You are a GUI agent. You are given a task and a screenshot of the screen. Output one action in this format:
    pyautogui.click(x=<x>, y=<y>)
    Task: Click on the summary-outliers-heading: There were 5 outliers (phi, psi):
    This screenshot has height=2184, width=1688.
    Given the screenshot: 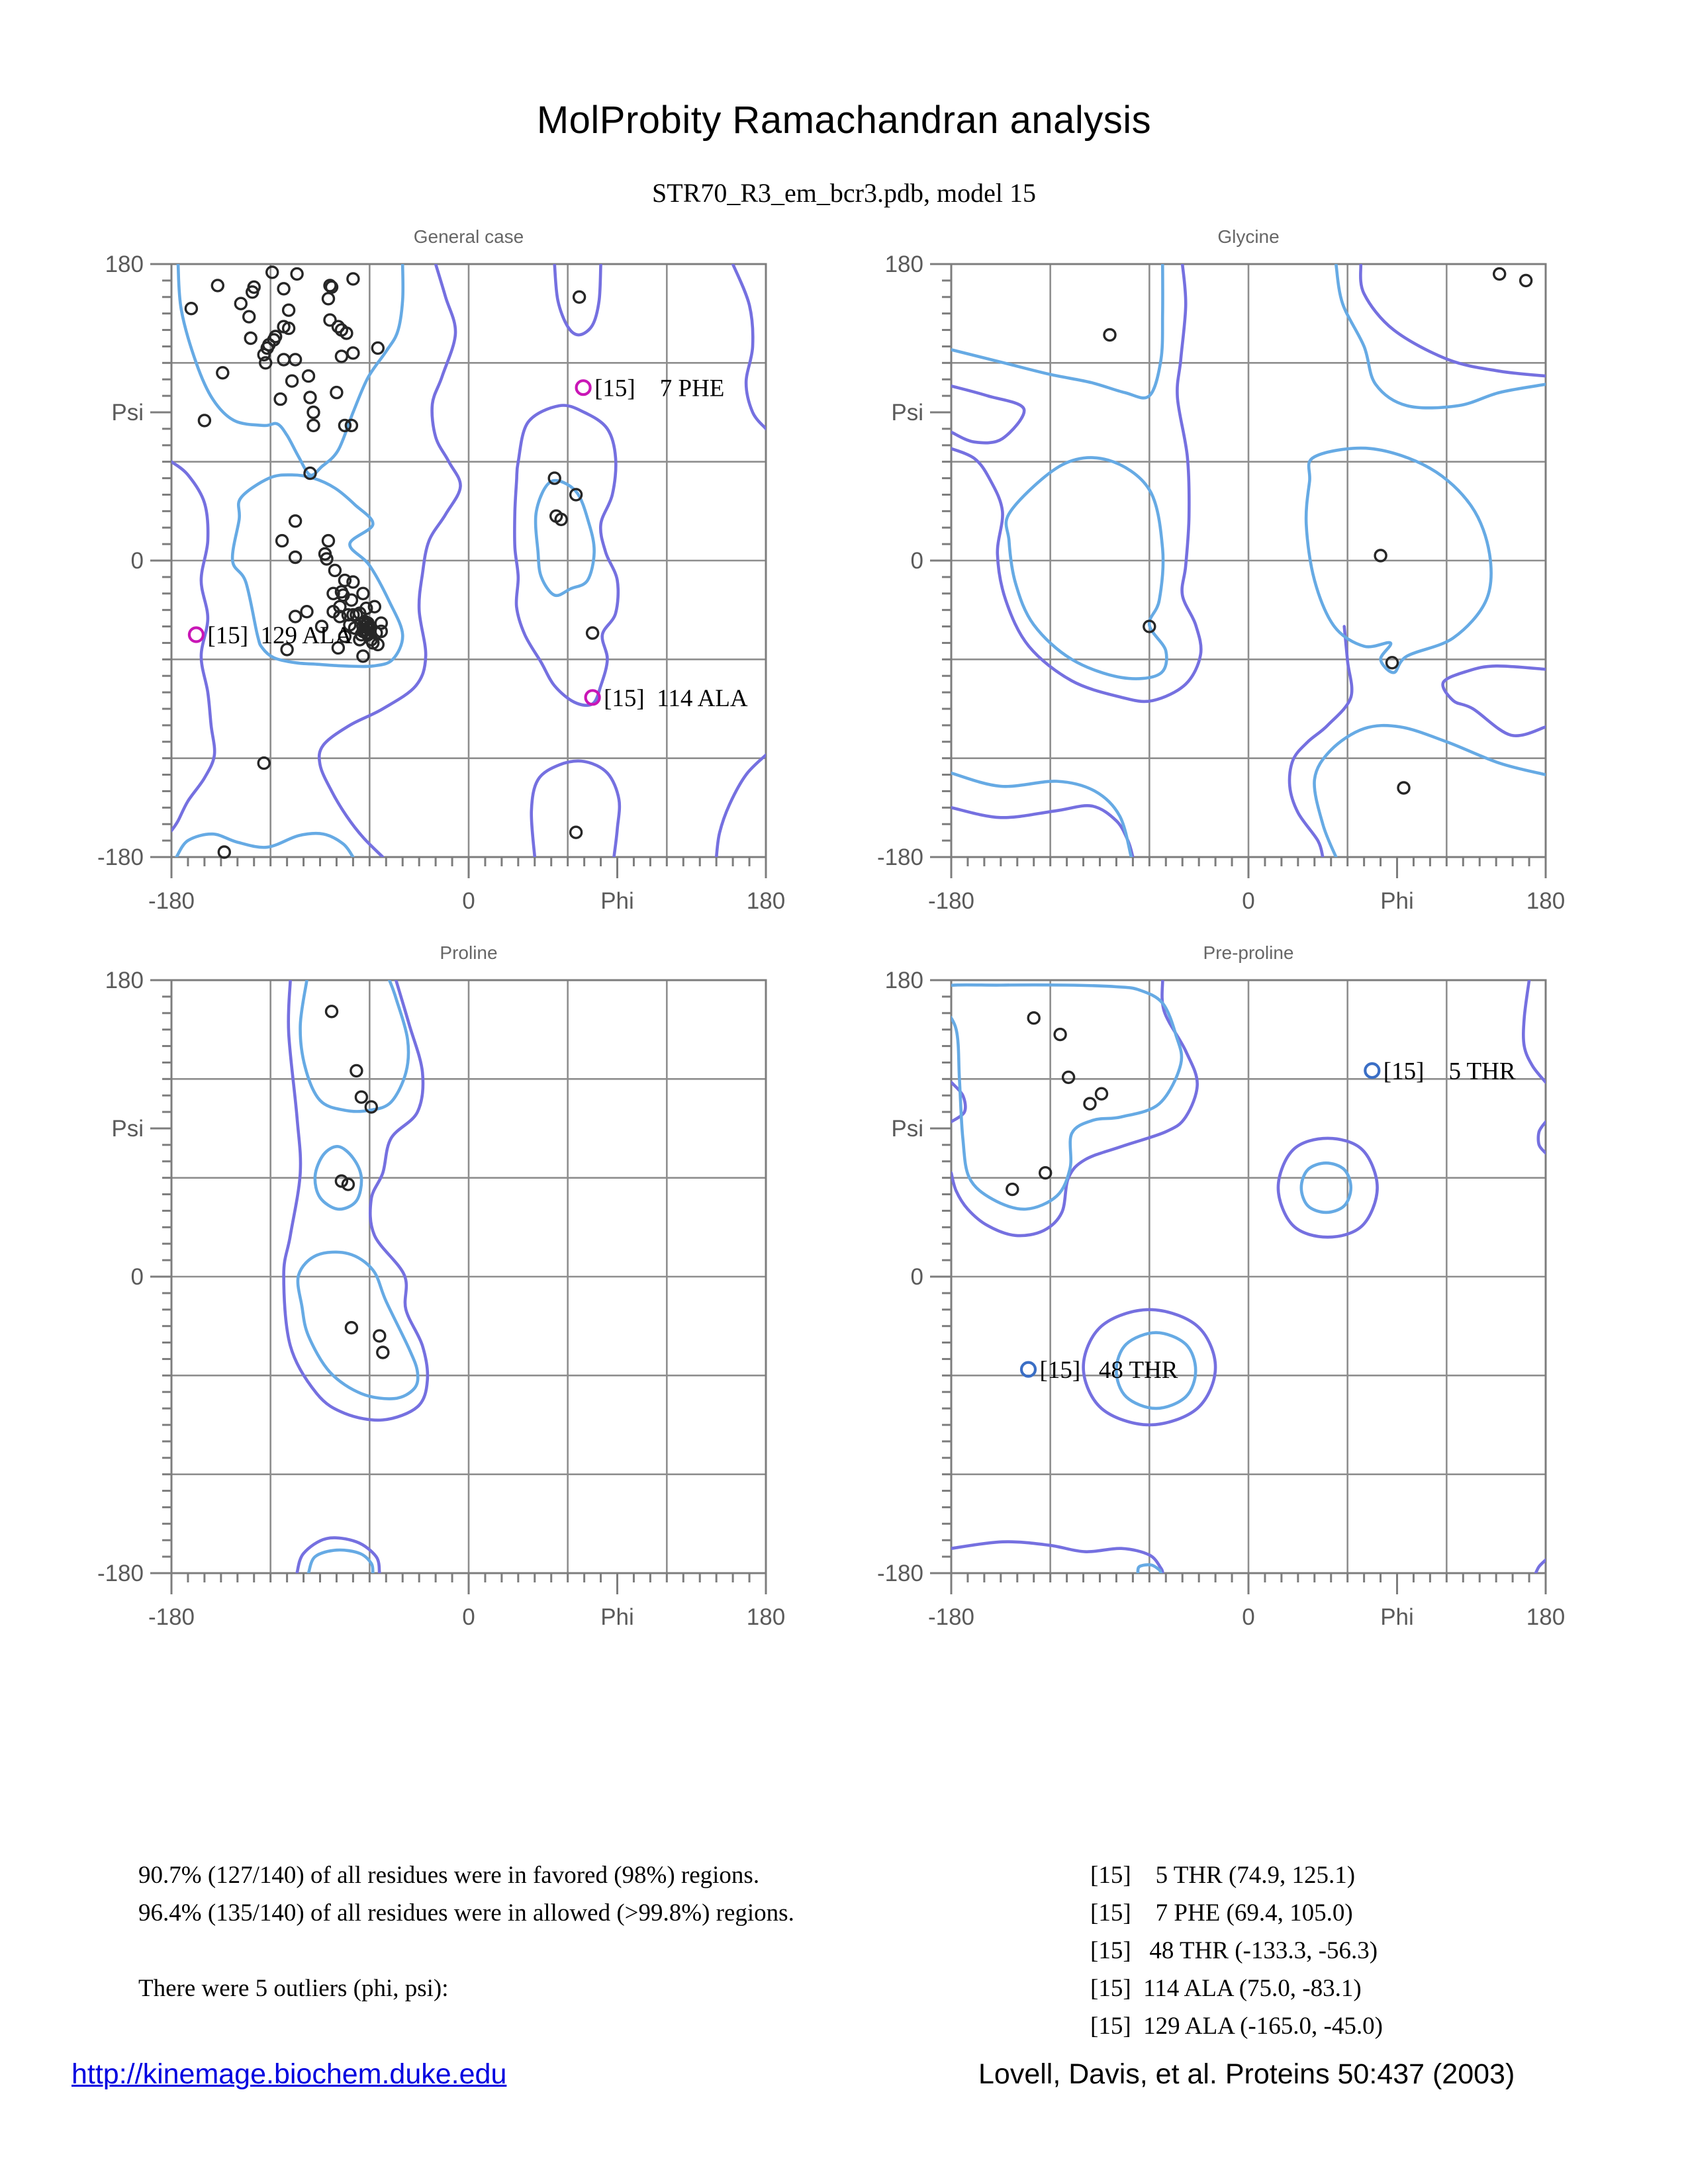 What is the action you would take?
    pyautogui.click(x=293, y=1988)
    